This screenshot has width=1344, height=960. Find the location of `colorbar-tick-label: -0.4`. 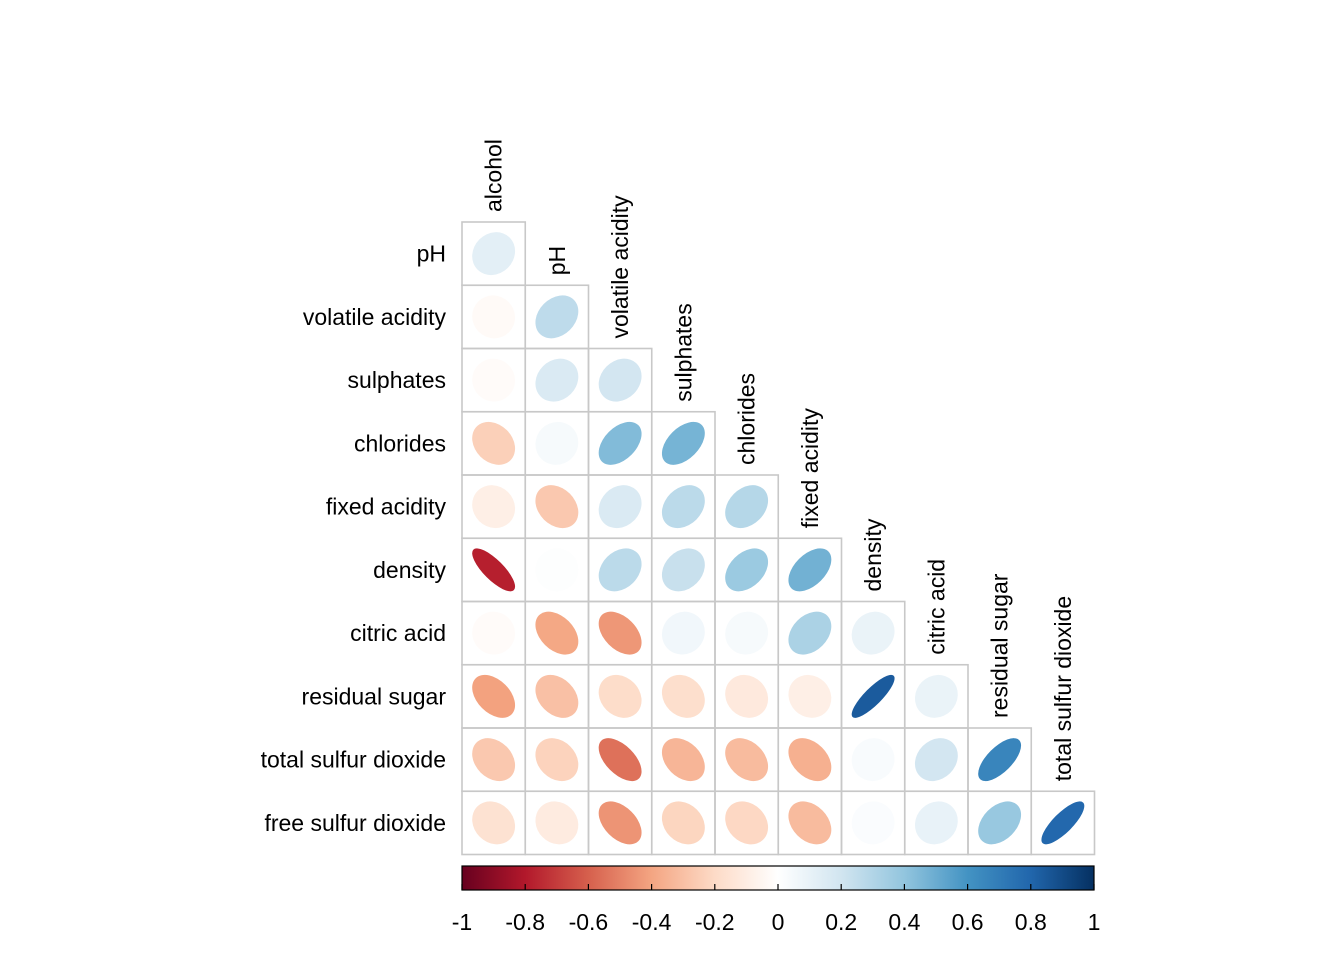

colorbar-tick-label: -0.4 is located at coordinates (652, 922).